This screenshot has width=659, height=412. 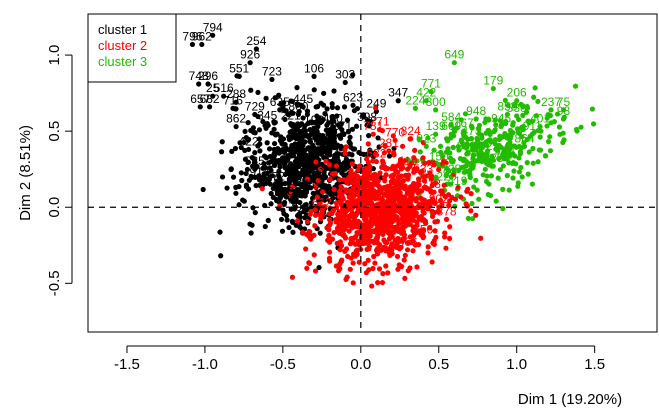 What do you see at coordinates (516, 364) in the screenshot?
I see `x-tick-label: 1.0` at bounding box center [516, 364].